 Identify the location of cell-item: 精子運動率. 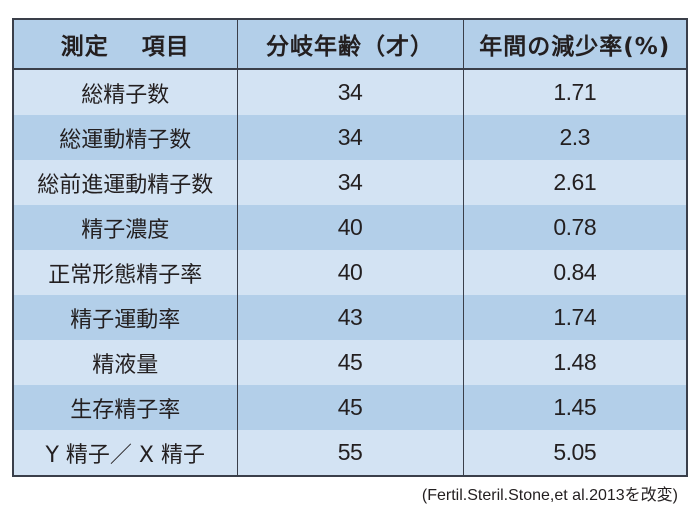
(125, 317).